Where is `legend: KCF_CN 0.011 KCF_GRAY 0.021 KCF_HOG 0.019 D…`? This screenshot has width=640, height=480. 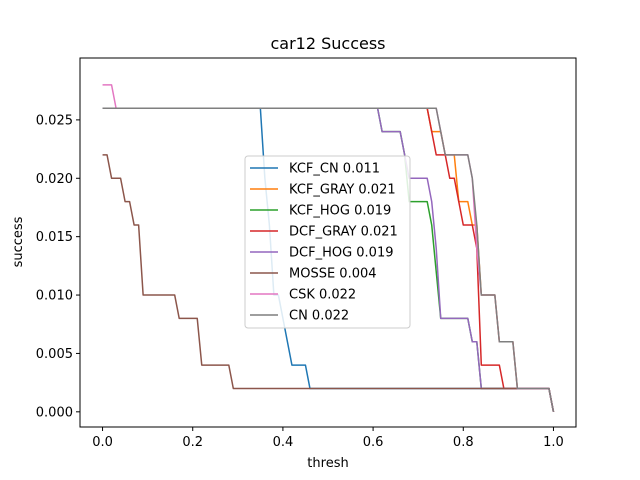 legend: KCF_CN 0.011 KCF_GRAY 0.021 KCF_HOG 0.019 D… is located at coordinates (327, 242).